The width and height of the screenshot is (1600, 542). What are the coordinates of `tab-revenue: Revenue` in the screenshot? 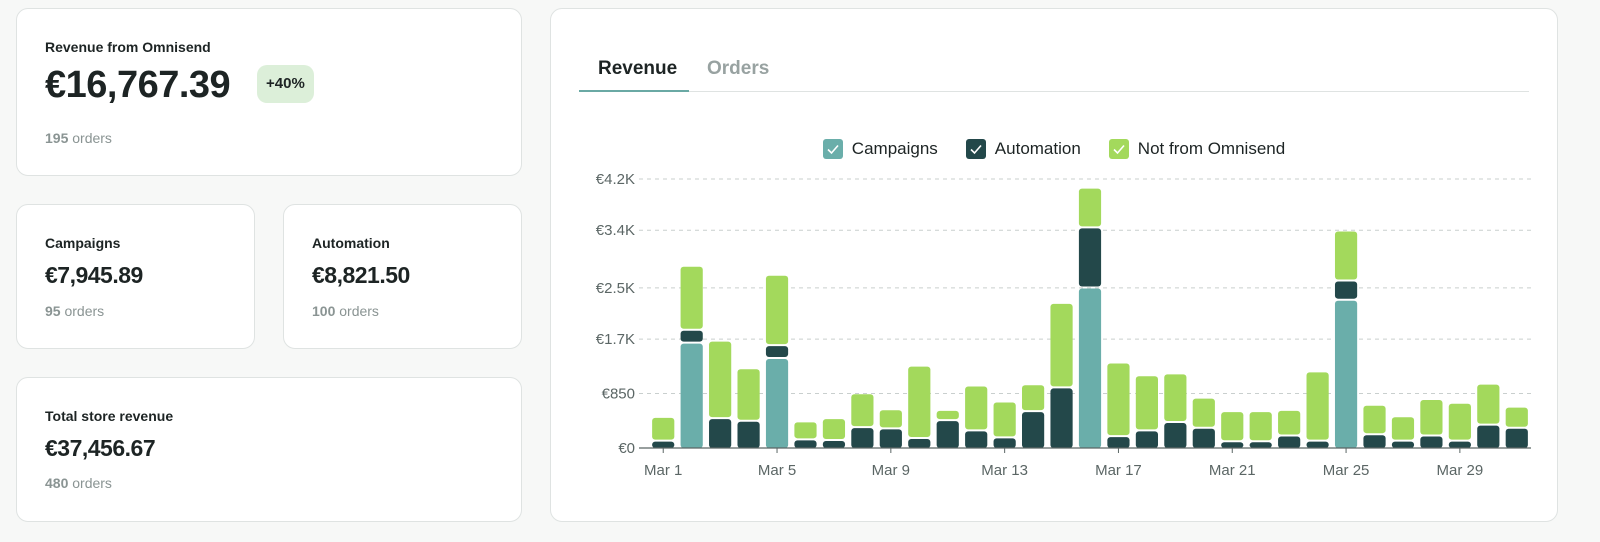 It's located at (638, 68).